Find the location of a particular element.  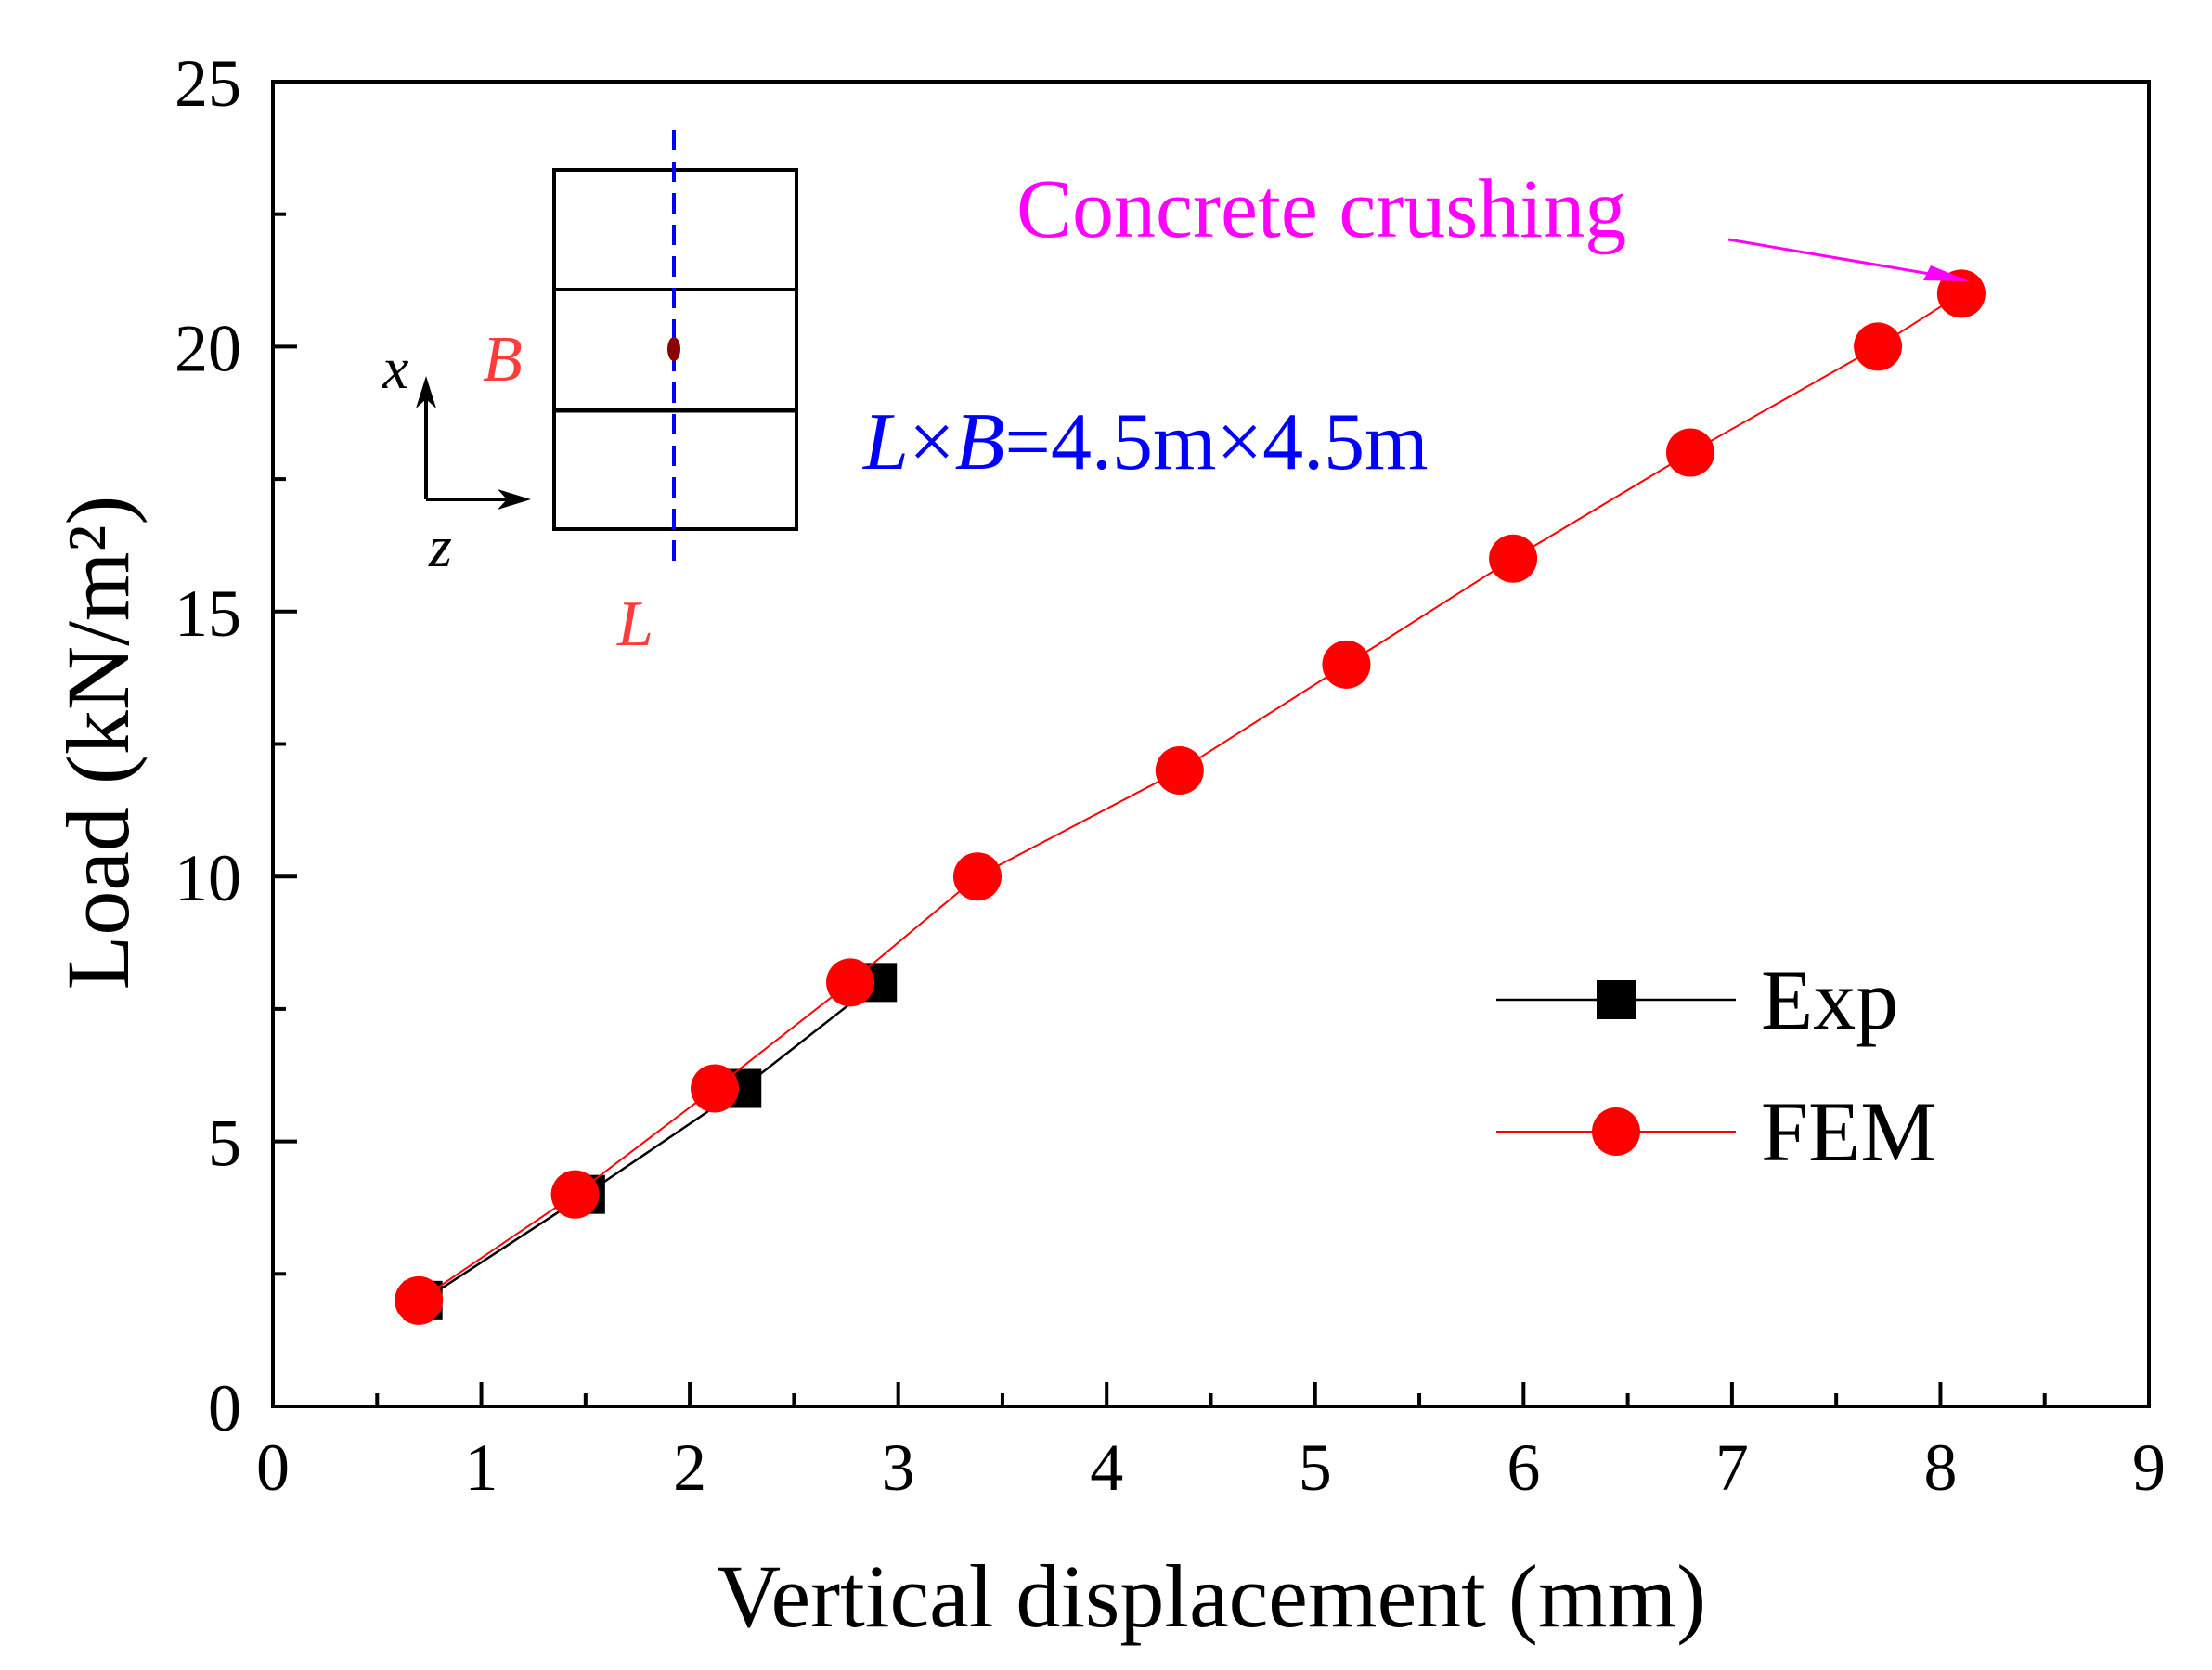

y-axis-label: Load (kN/m²) is located at coordinates (98, 743).